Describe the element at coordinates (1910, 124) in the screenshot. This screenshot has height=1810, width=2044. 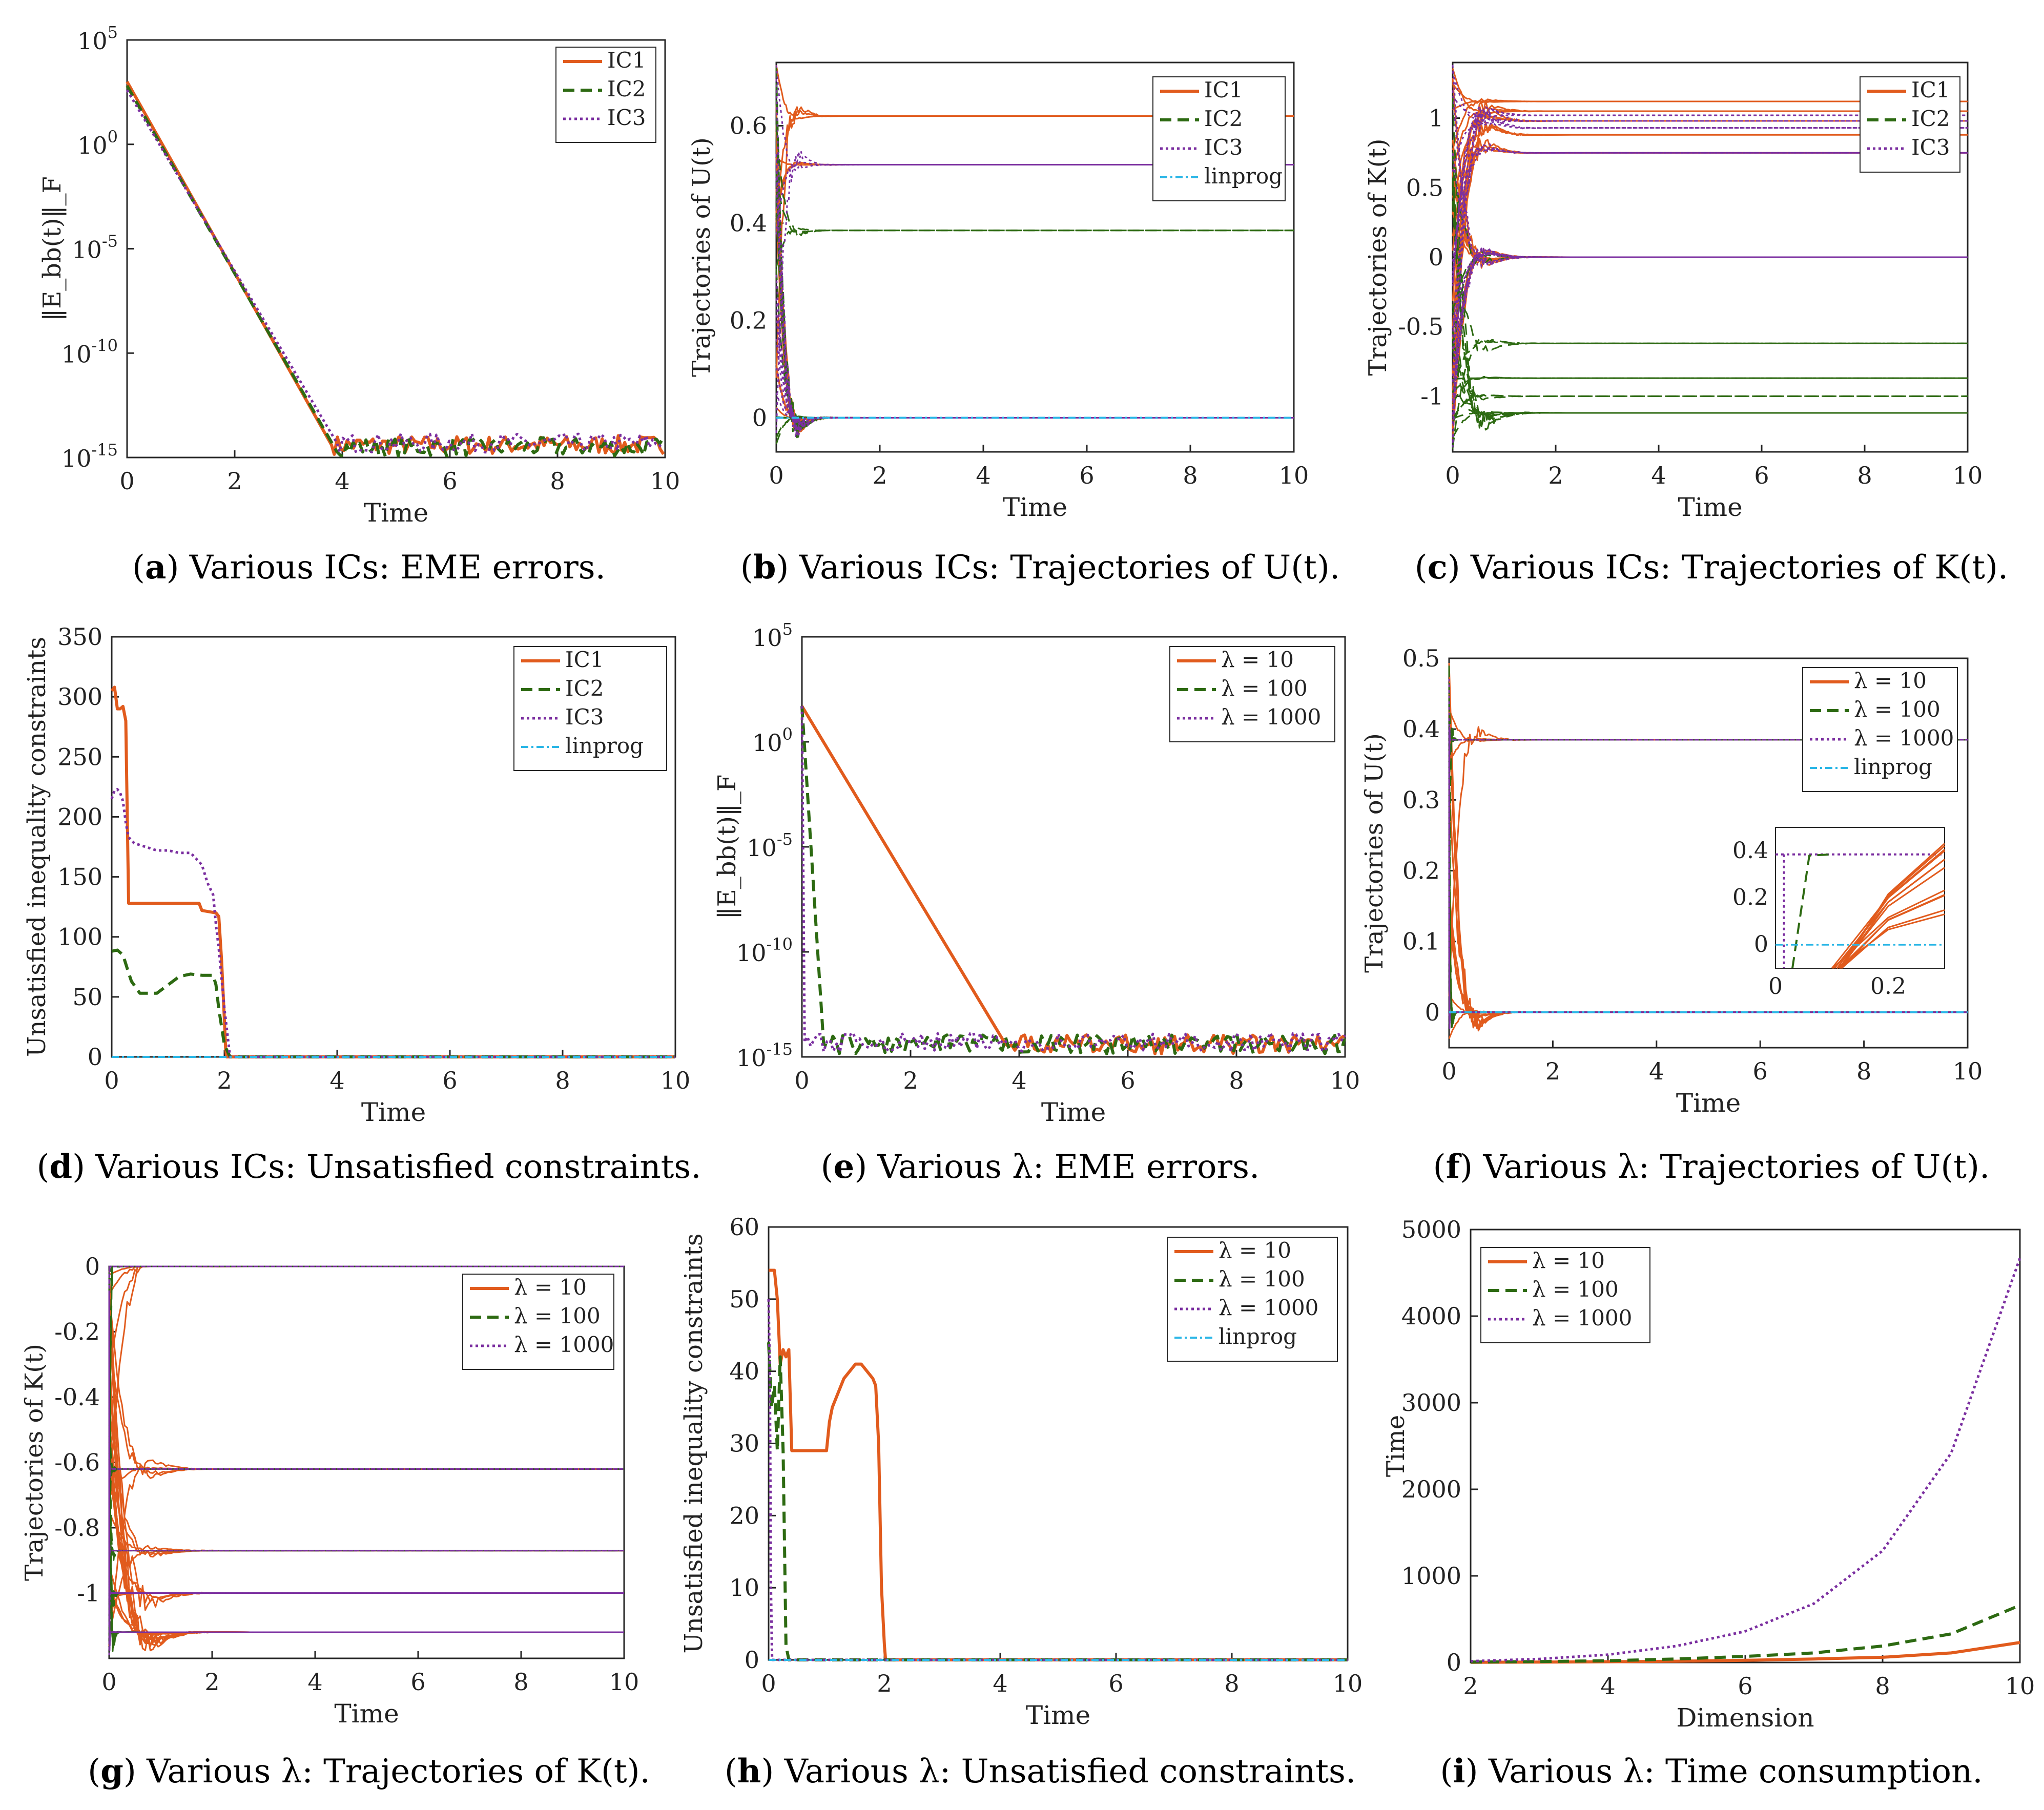
I see `legend-c: IC1 IC2 IC3` at that location.